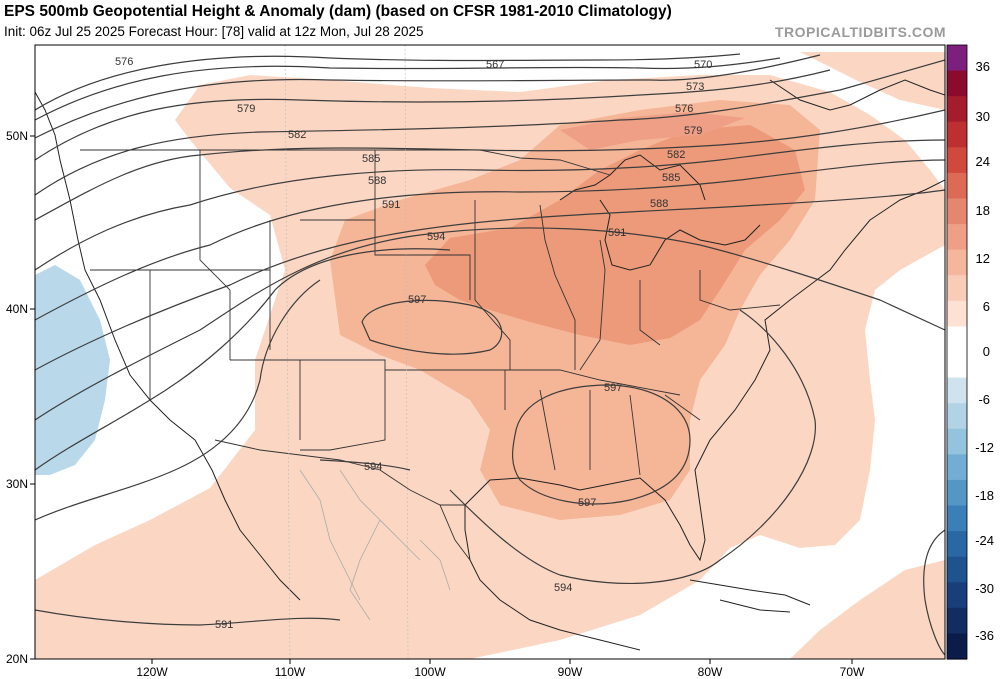 This screenshot has width=1000, height=679. I want to click on colorbar-label: -6, so click(984, 399).